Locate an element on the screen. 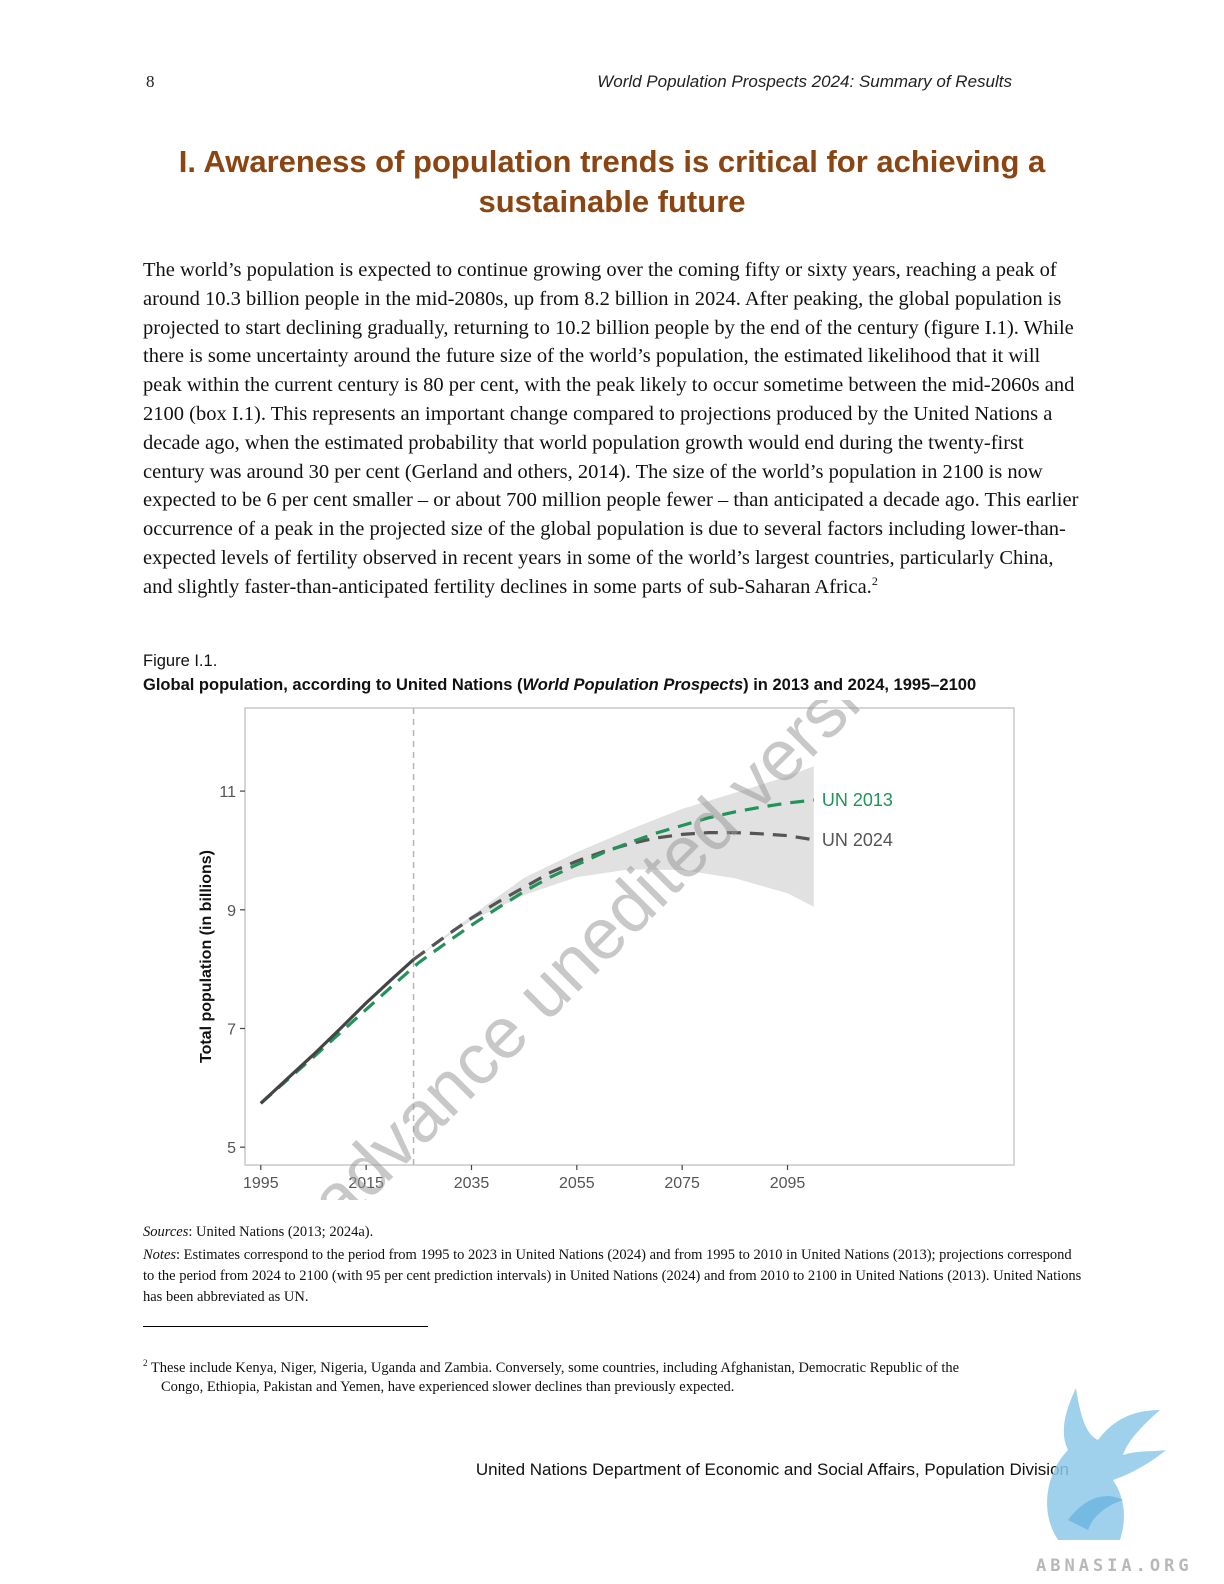 The width and height of the screenshot is (1224, 1584). x-tick-label: 2095 is located at coordinates (788, 1183).